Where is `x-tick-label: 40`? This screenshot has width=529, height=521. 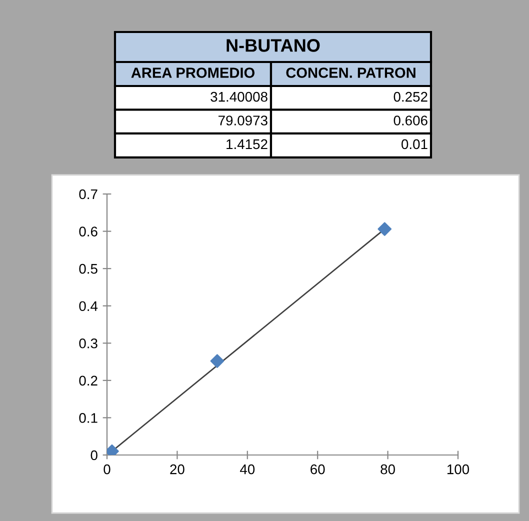 x-tick-label: 40 is located at coordinates (247, 469).